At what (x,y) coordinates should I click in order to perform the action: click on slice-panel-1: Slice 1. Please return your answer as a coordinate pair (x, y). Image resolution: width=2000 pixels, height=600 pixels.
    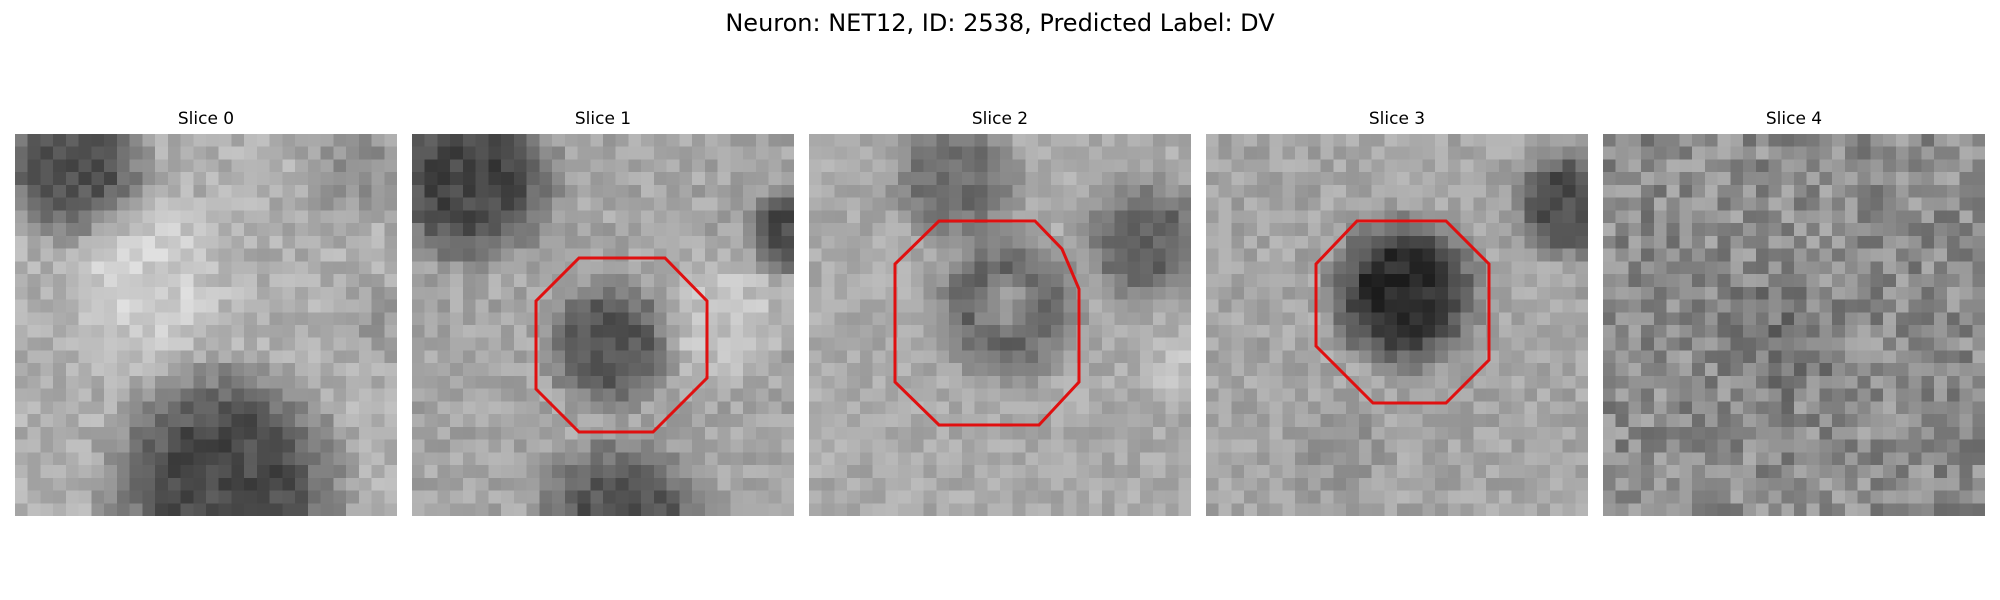
    Looking at the image, I should click on (603, 312).